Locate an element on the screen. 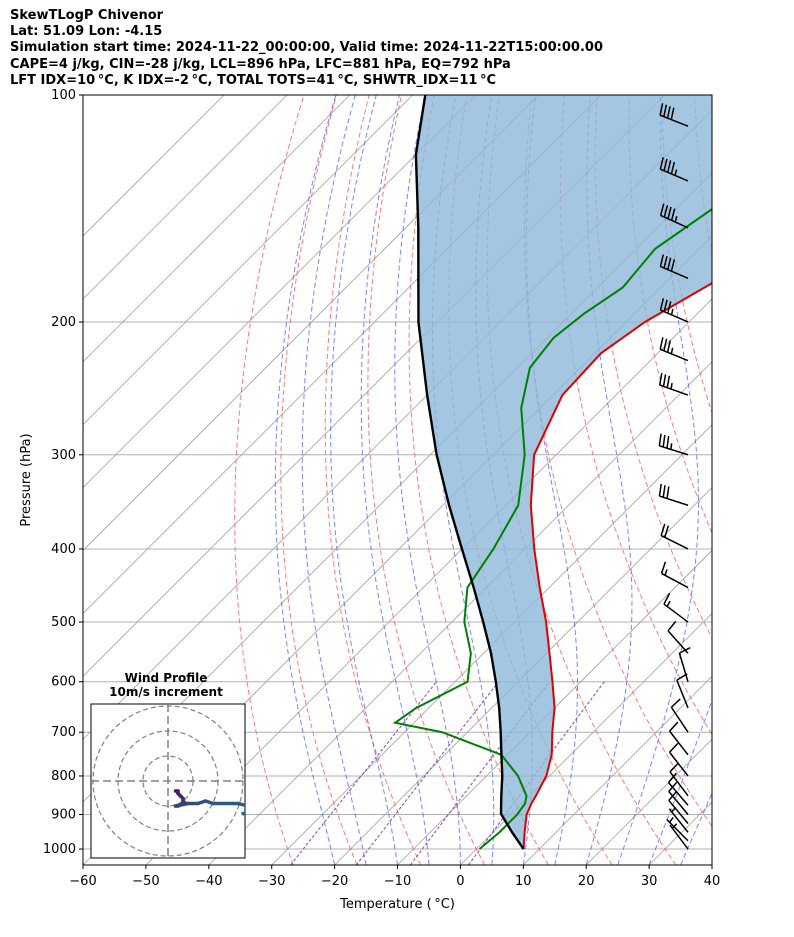 Image resolution: width=794 pixels, height=937 pixels. x-tick-label: 40 is located at coordinates (712, 881).